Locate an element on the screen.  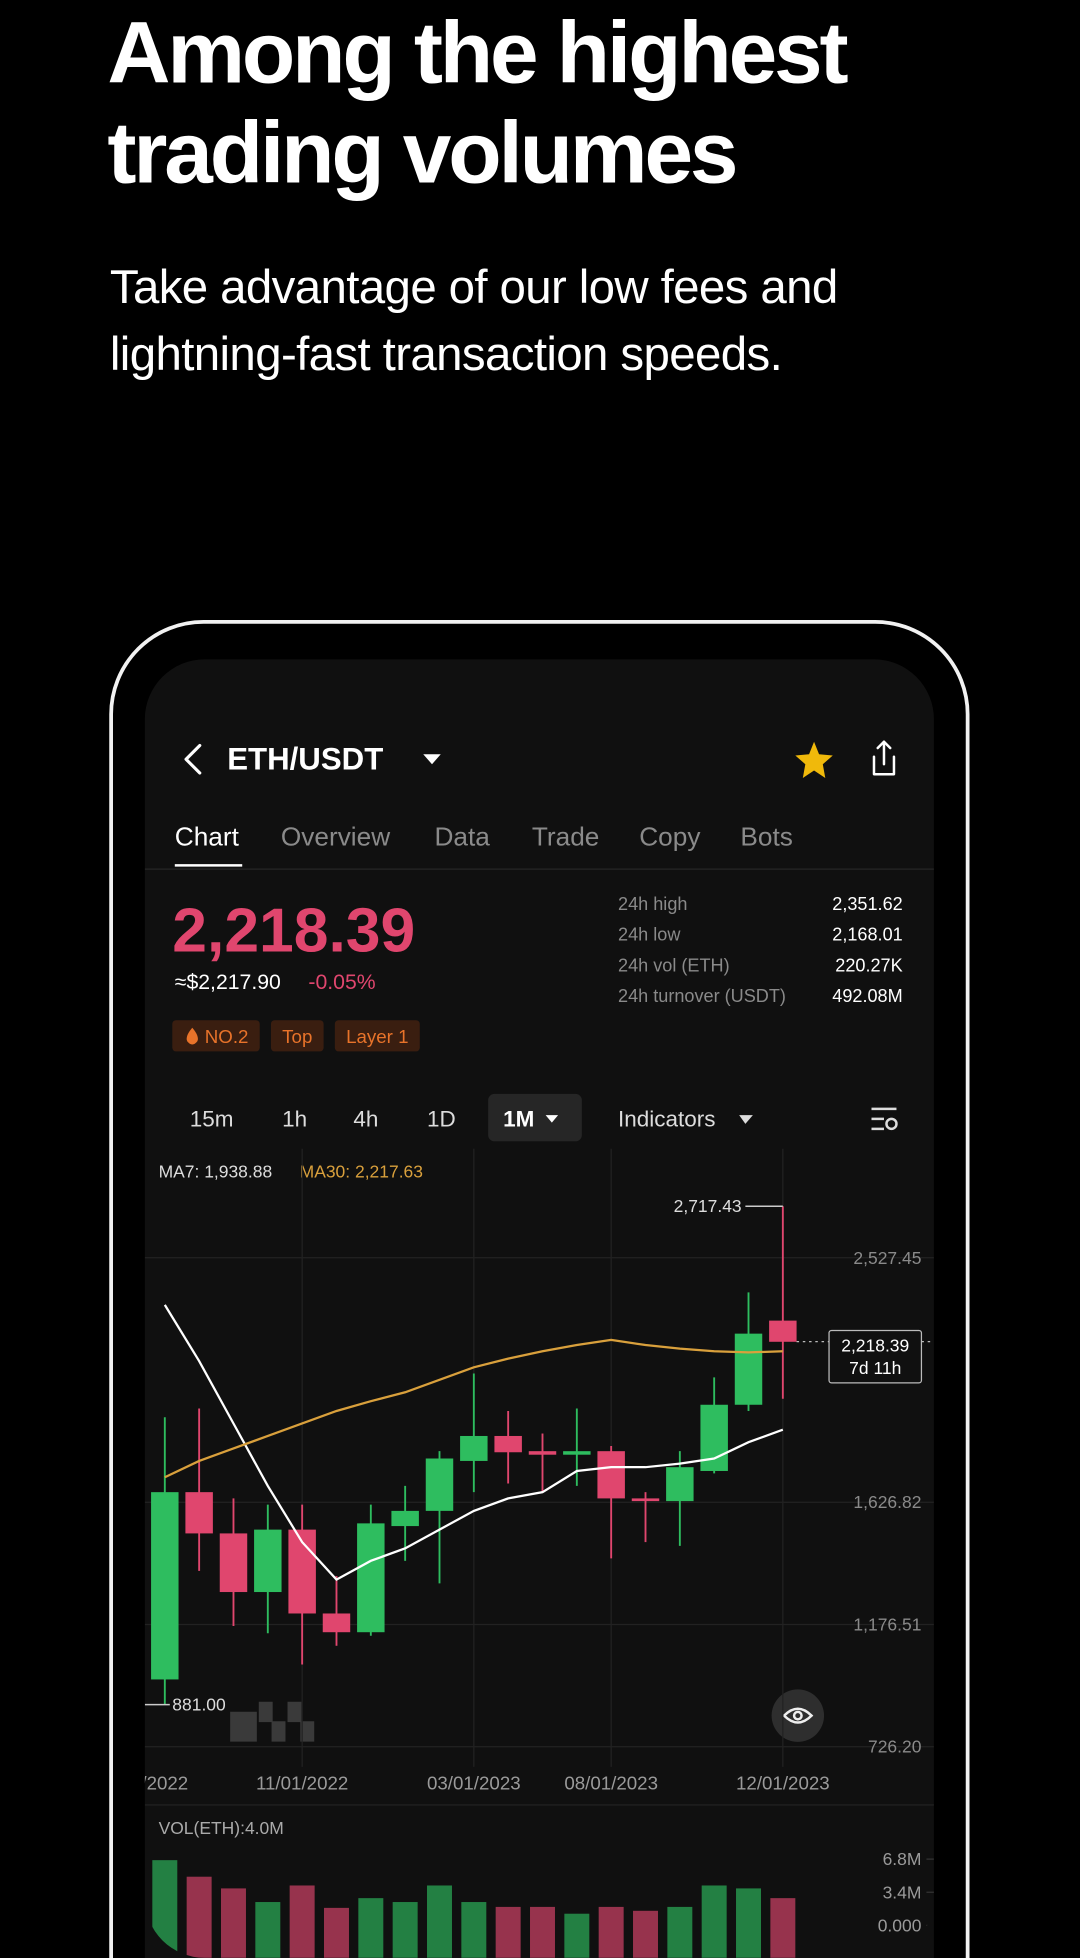
share-button is located at coordinates (884, 758).